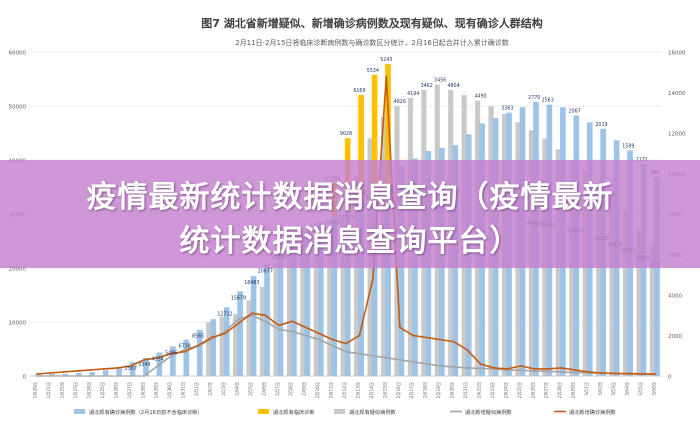  I want to click on x-tick-label: 2月20日, so click(453, 390).